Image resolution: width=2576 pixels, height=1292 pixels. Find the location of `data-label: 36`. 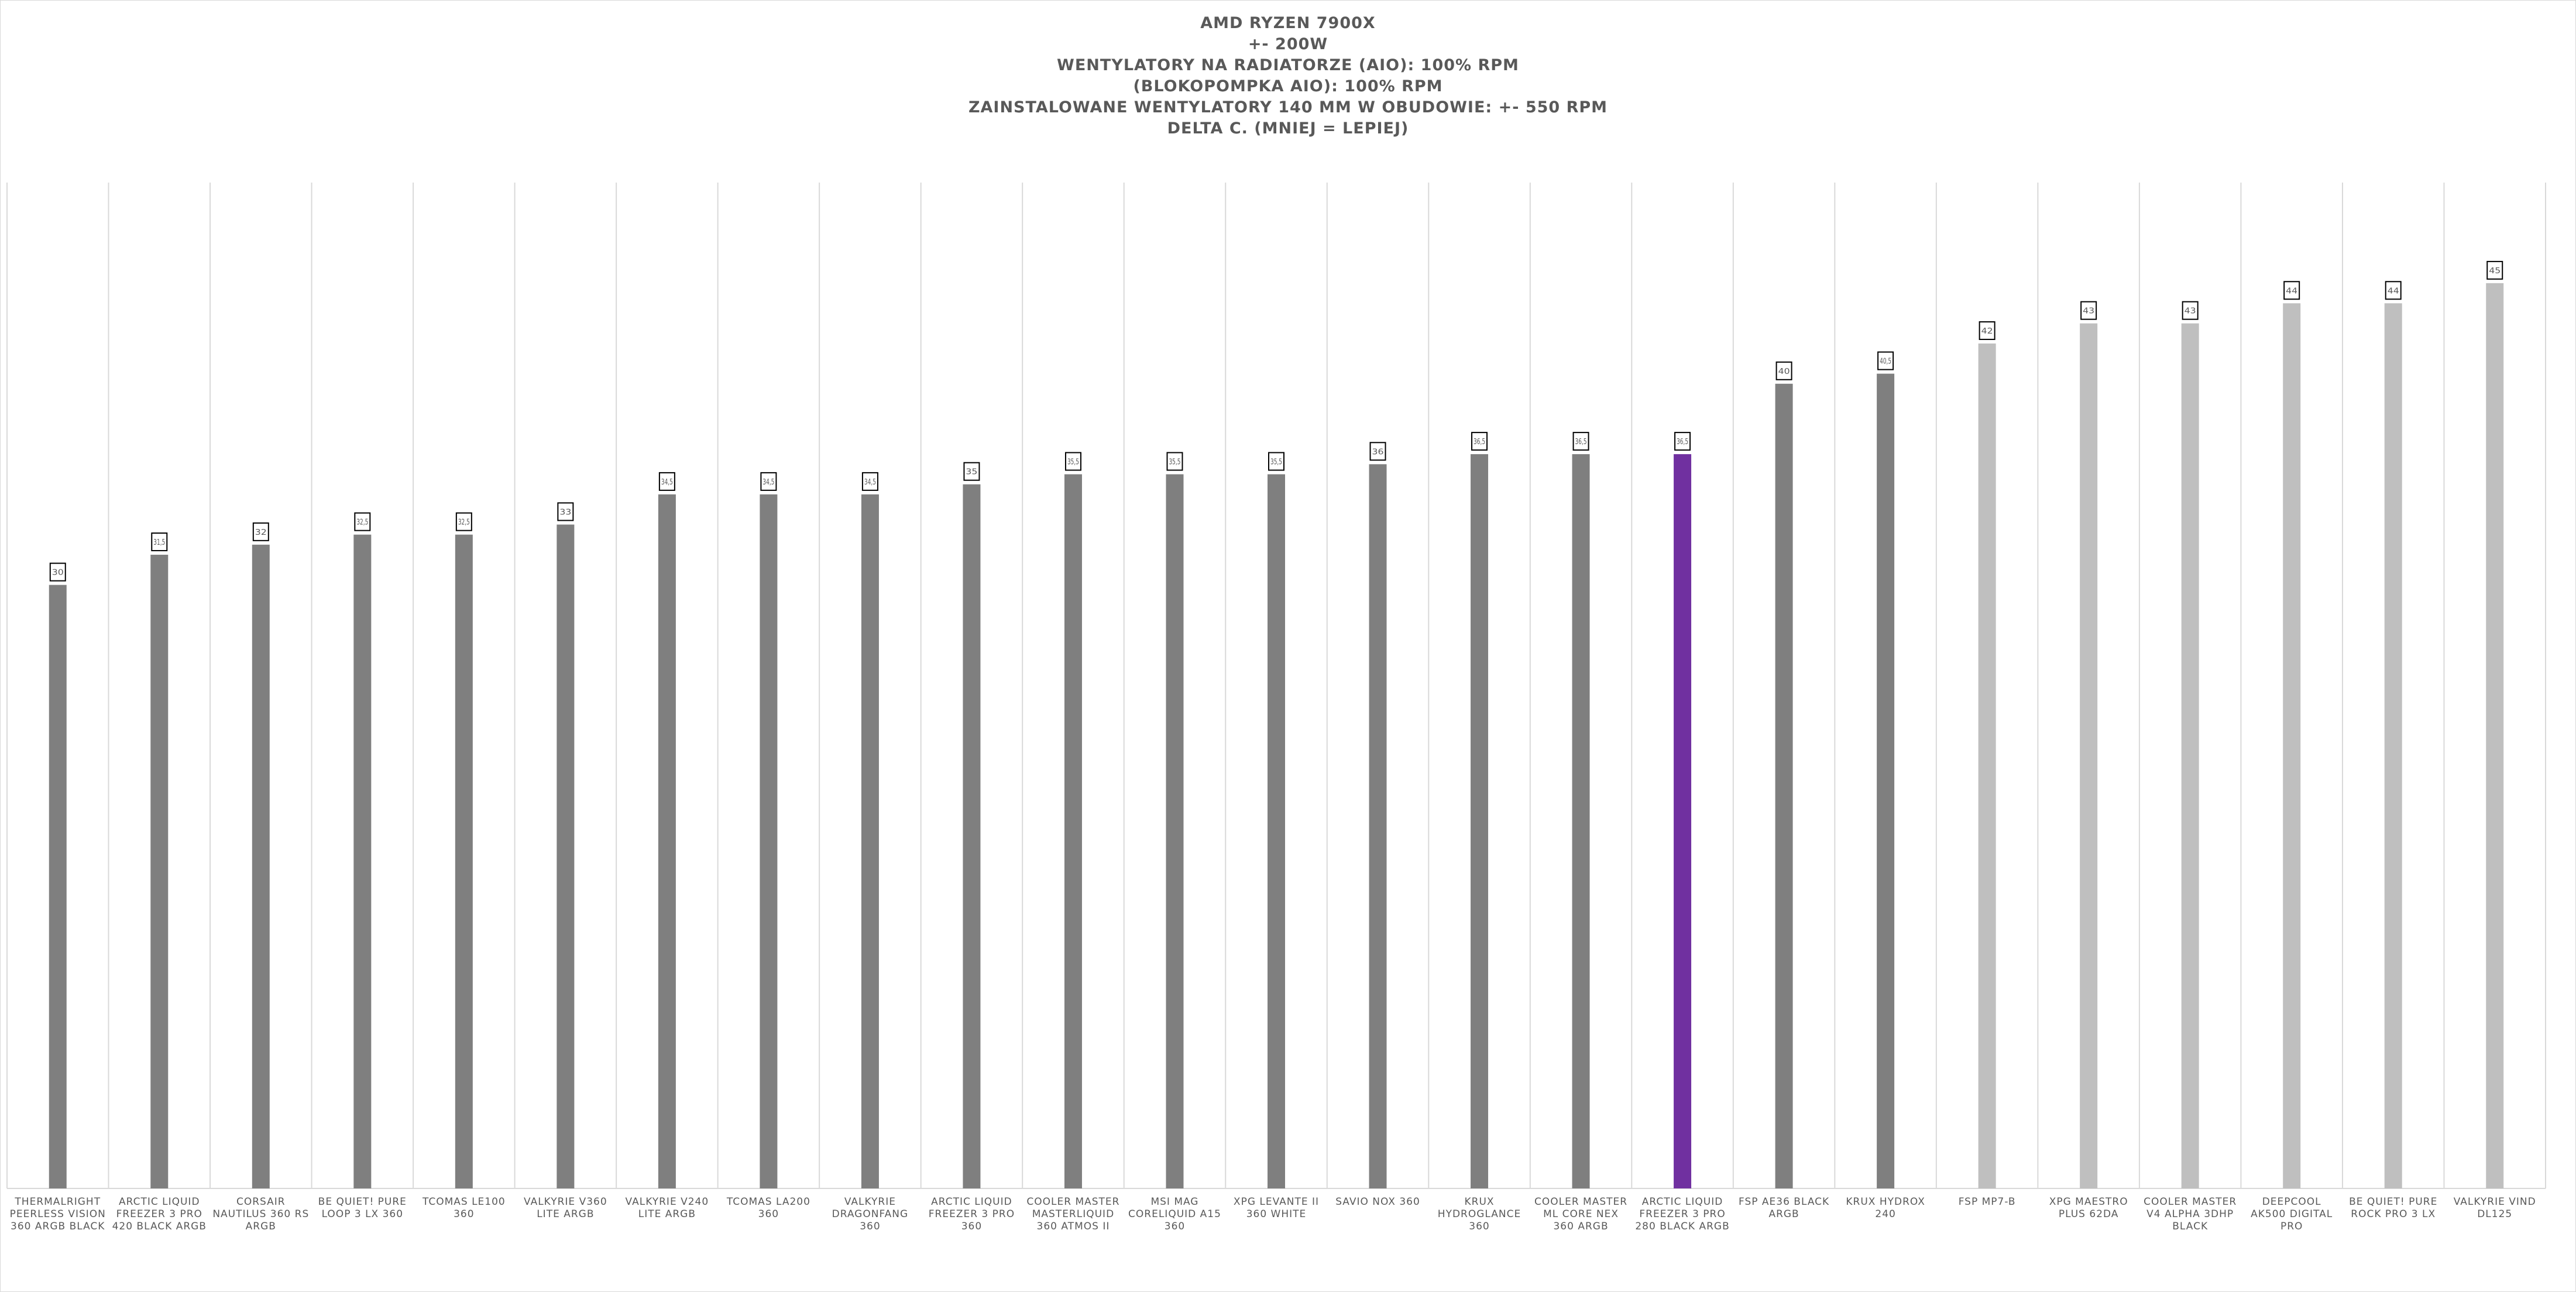

data-label: 36 is located at coordinates (1377, 452).